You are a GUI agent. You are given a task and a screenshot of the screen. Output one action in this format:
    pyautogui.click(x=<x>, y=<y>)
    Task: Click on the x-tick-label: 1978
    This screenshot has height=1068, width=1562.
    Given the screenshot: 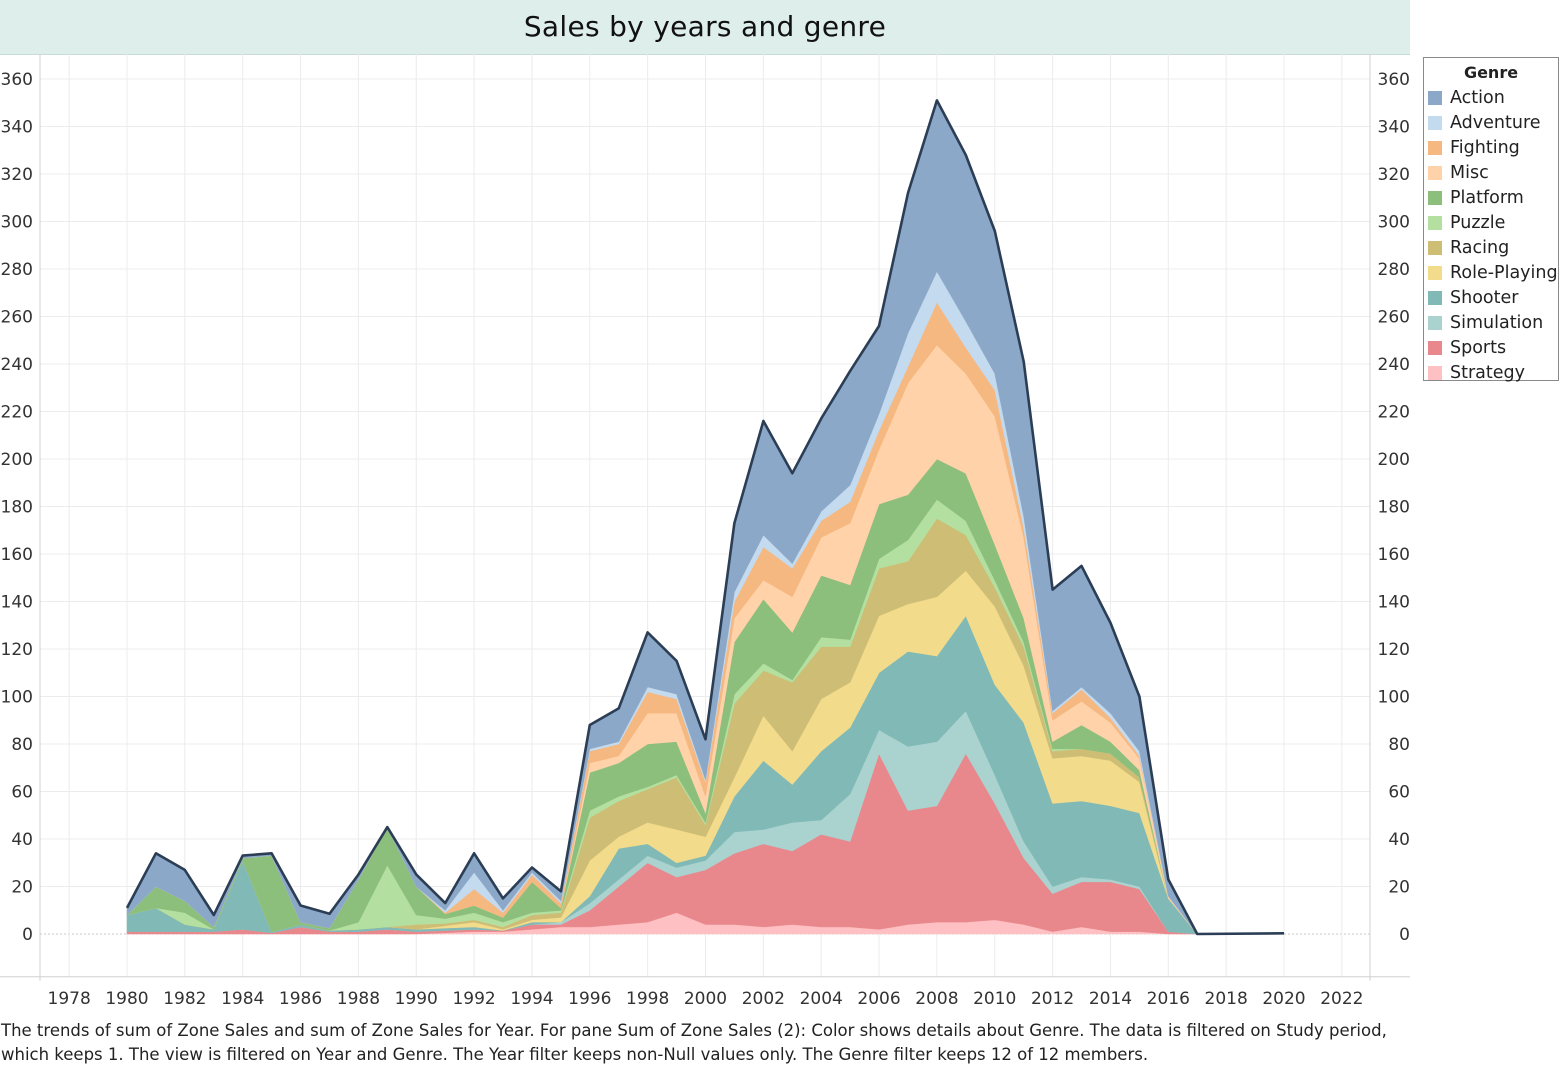 What is the action you would take?
    pyautogui.click(x=69, y=999)
    